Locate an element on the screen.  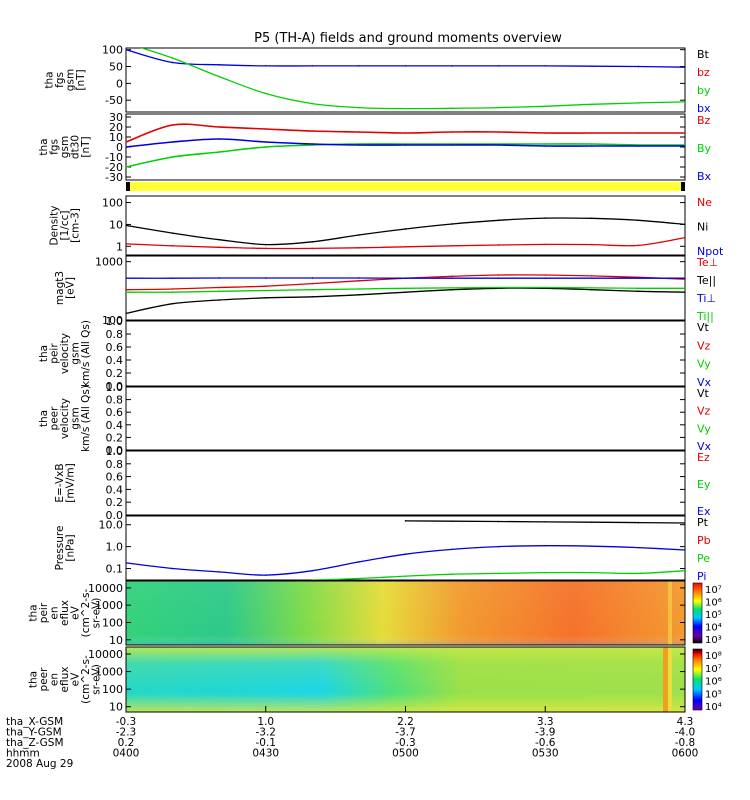
x-axis-value: -4.0 is located at coordinates (685, 733).